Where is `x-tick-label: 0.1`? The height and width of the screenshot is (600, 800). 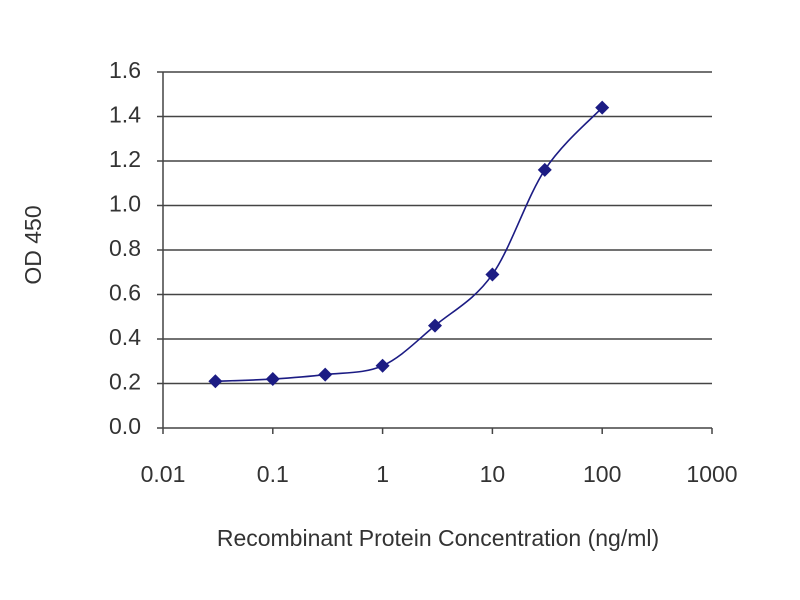 x-tick-label: 0.1 is located at coordinates (273, 474).